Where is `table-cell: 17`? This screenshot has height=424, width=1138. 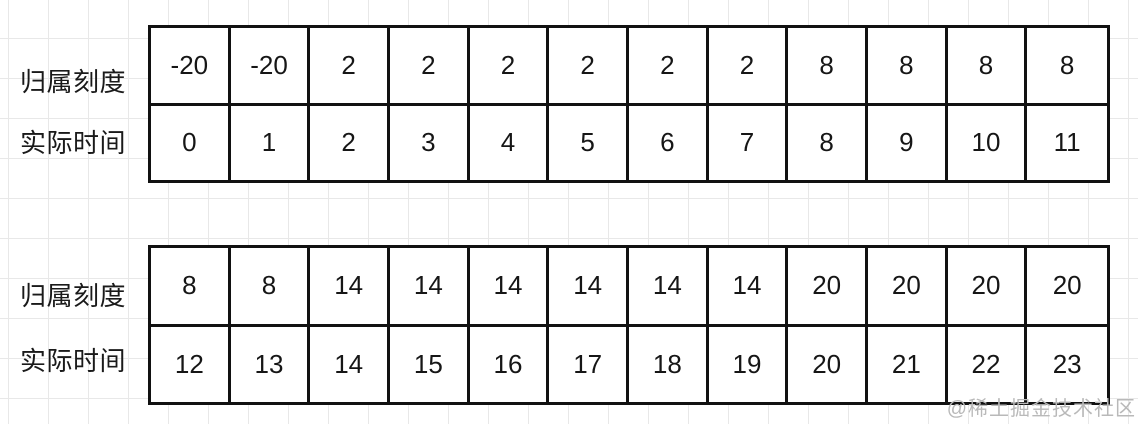
table-cell: 17 is located at coordinates (589, 364).